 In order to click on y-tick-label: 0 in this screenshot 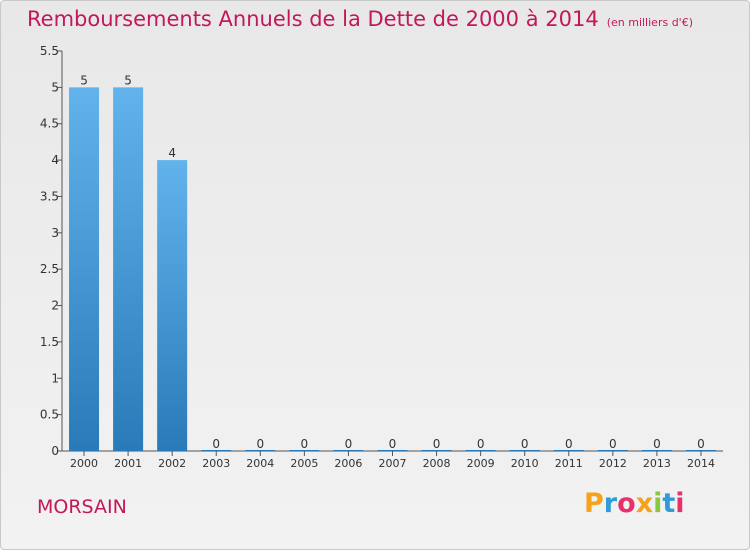, I will do `click(55, 451)`.